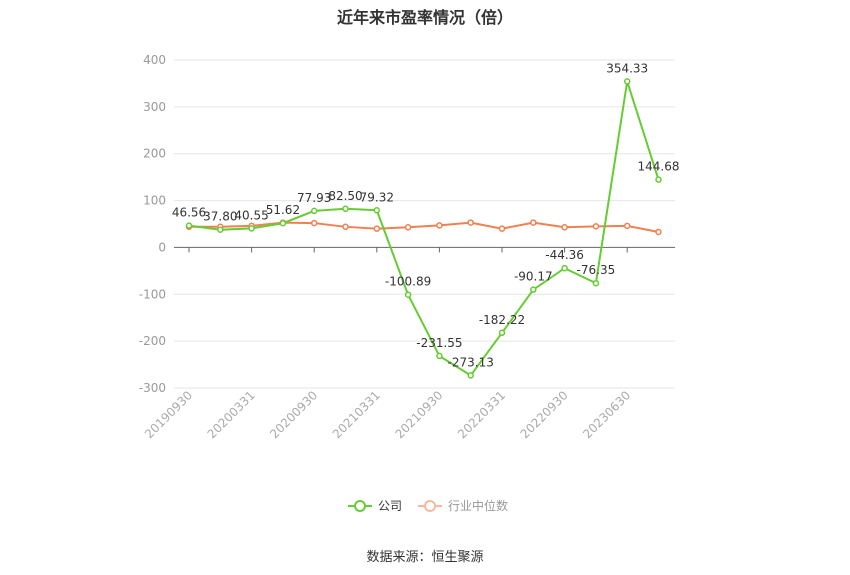 The image size is (850, 575). I want to click on data-label: 46.56, so click(189, 213).